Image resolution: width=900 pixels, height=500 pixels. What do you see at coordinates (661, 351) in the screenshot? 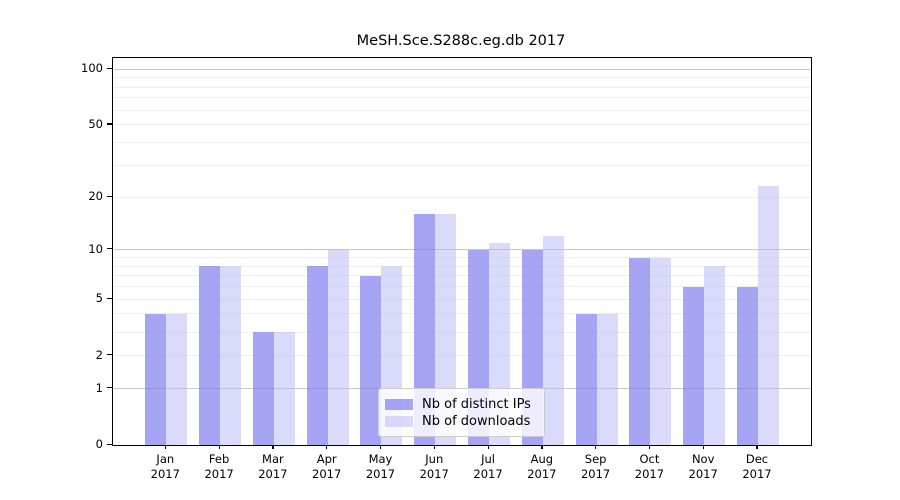
I see `bar-downloads-oct` at bounding box center [661, 351].